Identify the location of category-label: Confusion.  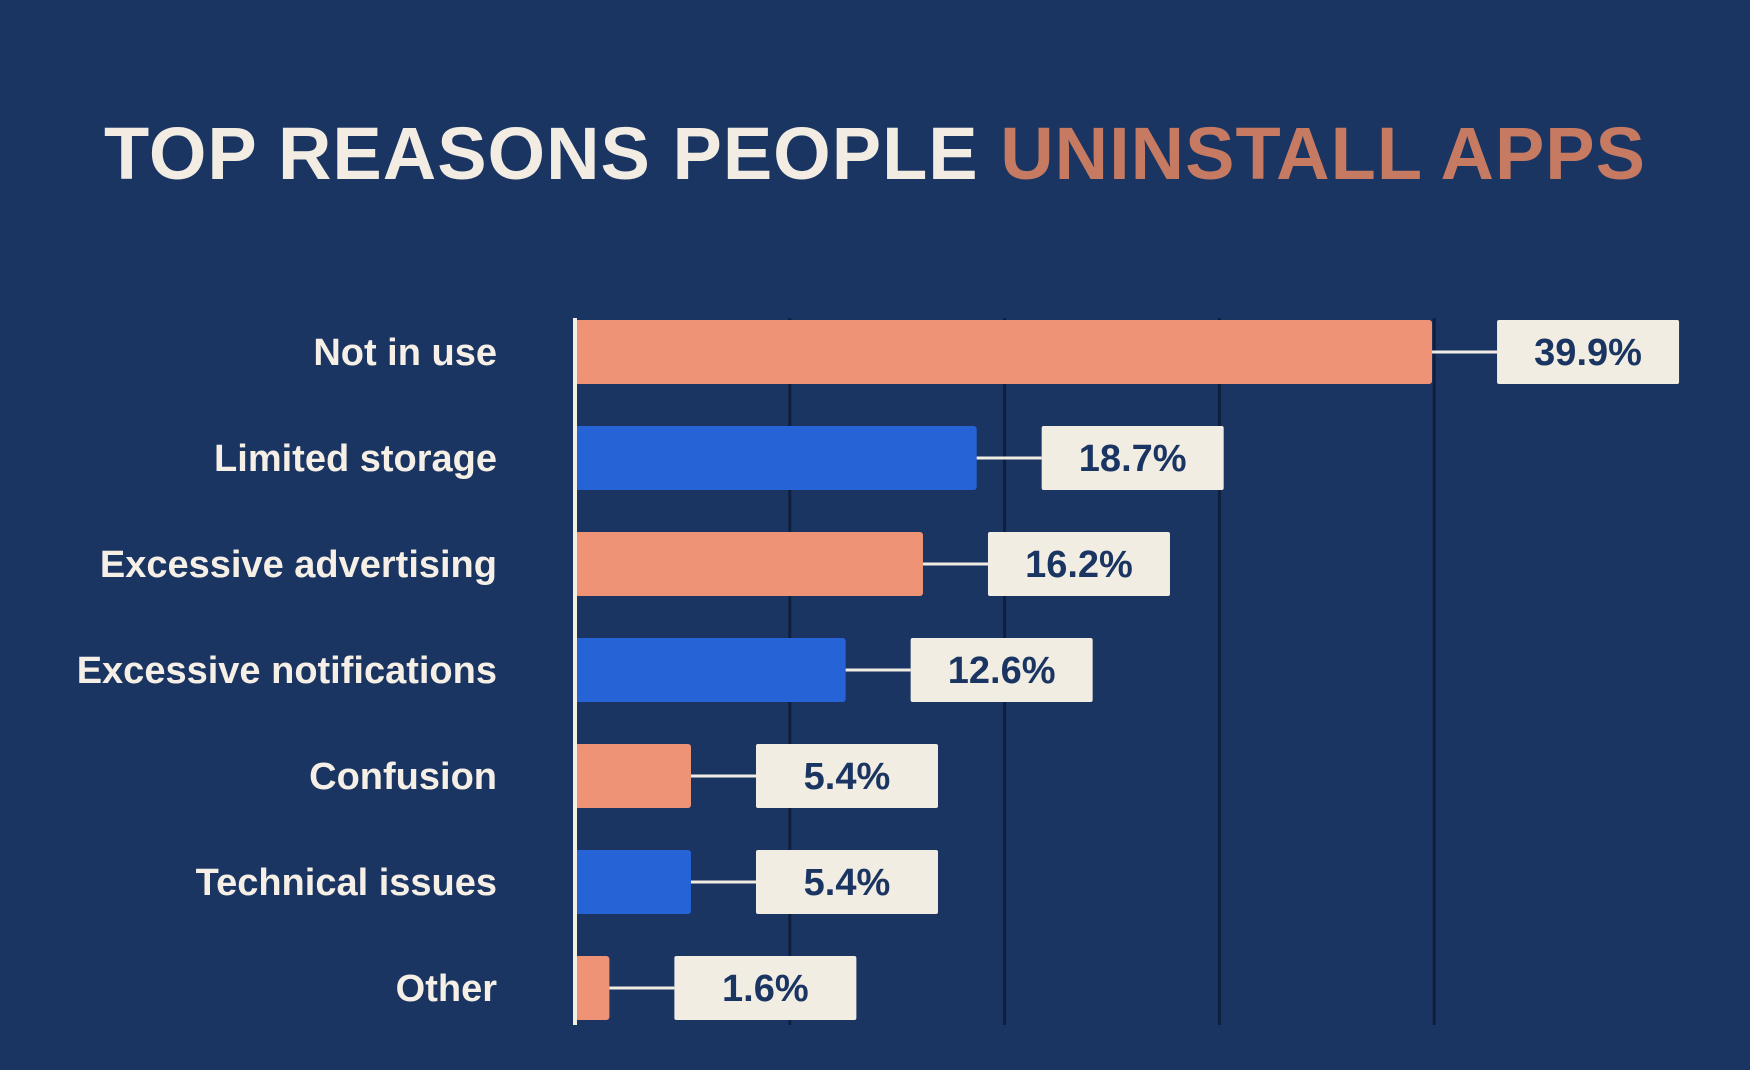
(403, 777).